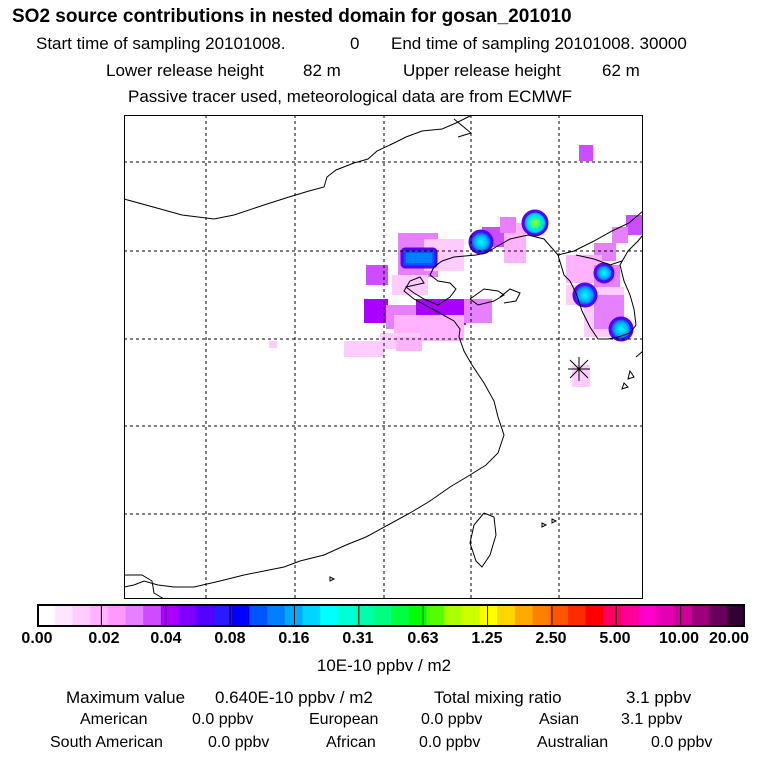 The height and width of the screenshot is (768, 768). What do you see at coordinates (652, 719) in the screenshot?
I see `region-value: 3.1 ppbv` at bounding box center [652, 719].